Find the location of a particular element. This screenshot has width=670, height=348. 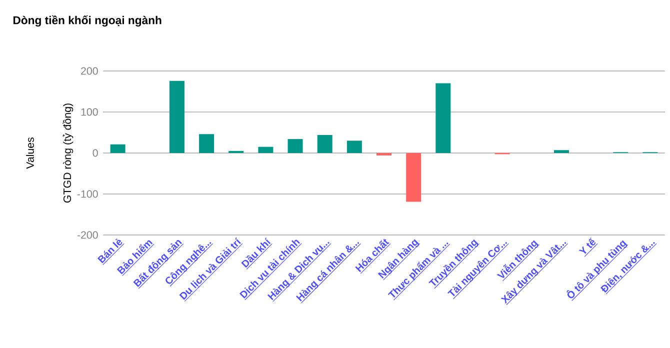

y-tick-label: 200 is located at coordinates (89, 71).